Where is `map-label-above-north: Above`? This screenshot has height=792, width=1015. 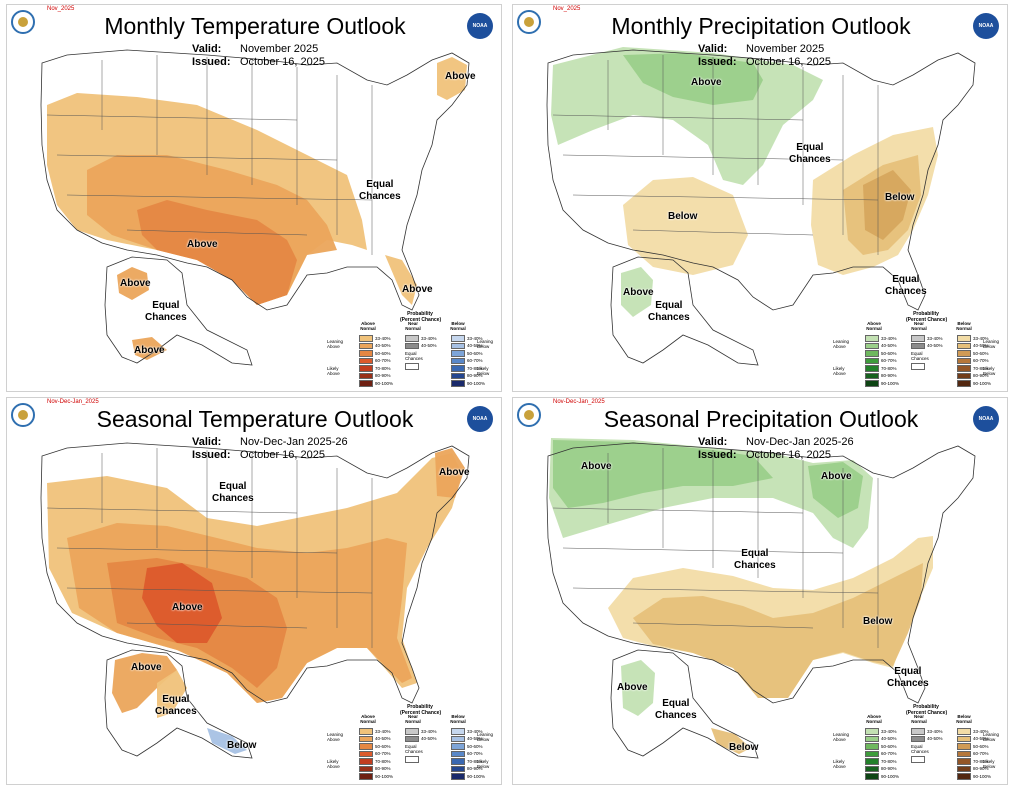
map-label-above-north: Above is located at coordinates (706, 82).